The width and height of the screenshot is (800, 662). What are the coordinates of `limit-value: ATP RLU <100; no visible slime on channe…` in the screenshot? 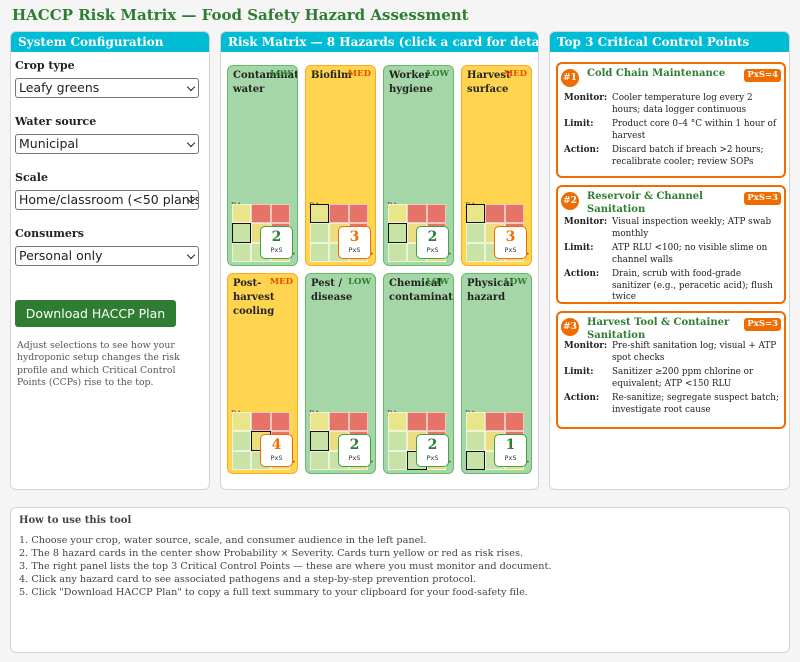 It's located at (690, 254).